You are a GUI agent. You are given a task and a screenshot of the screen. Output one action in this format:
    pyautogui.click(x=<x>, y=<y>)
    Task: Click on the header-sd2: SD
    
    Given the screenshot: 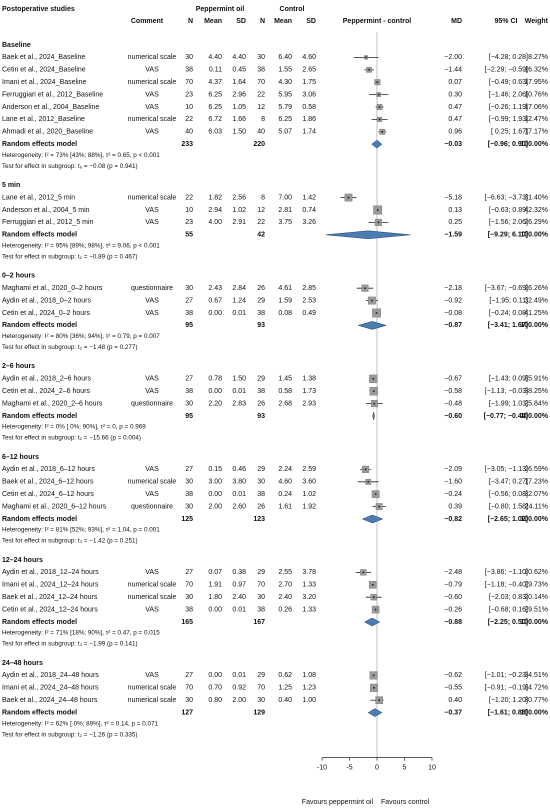 What is the action you would take?
    pyautogui.click(x=311, y=21)
    